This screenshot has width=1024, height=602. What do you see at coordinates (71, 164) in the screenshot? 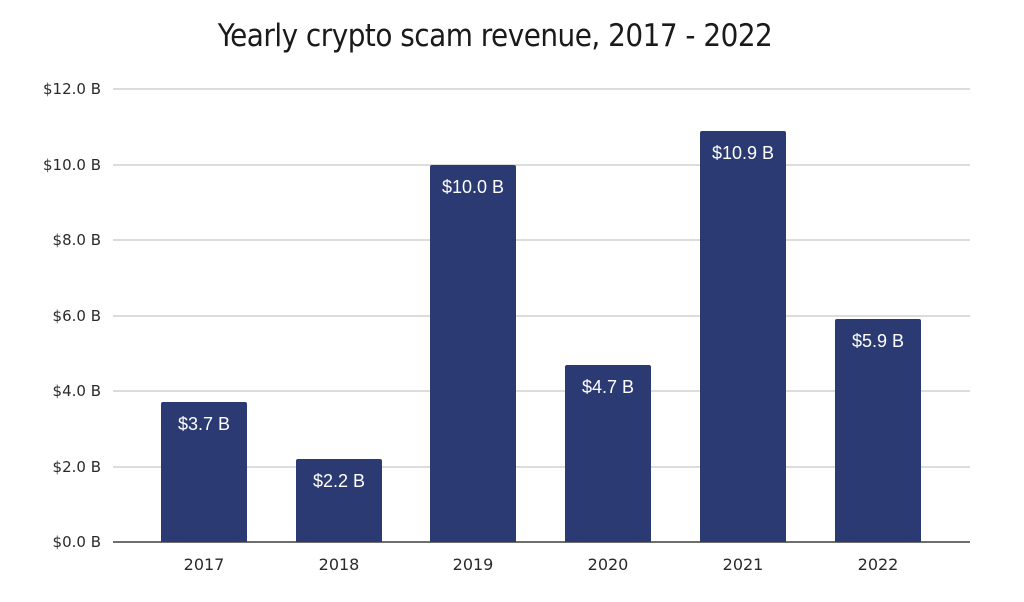
I see `y-tick-label: $10.0 B` at bounding box center [71, 164].